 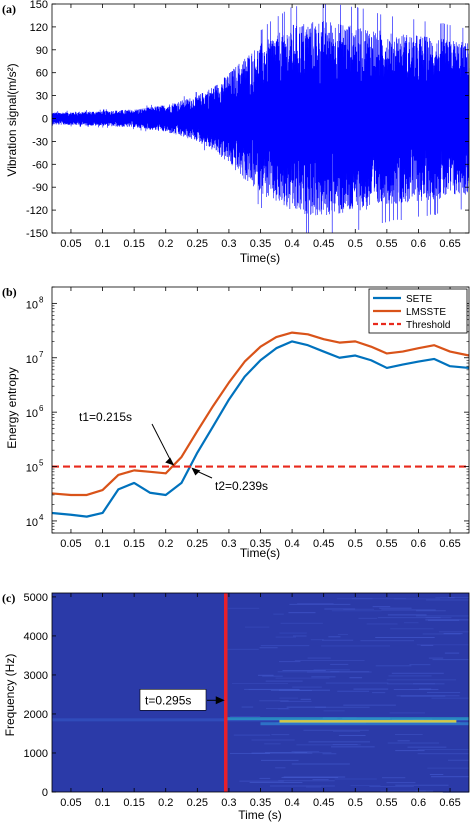 What do you see at coordinates (36, 715) in the screenshot?
I see `panel-c-ytick-label: 2000` at bounding box center [36, 715].